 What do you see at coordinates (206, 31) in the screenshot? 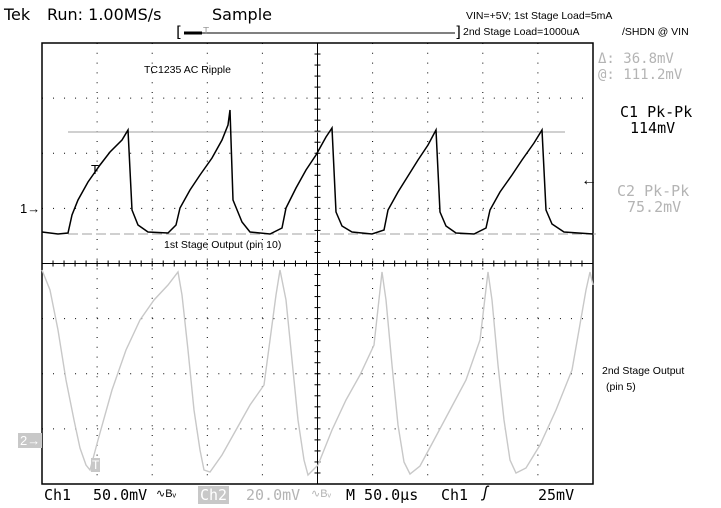
I see `trigger-position-marker: T` at bounding box center [206, 31].